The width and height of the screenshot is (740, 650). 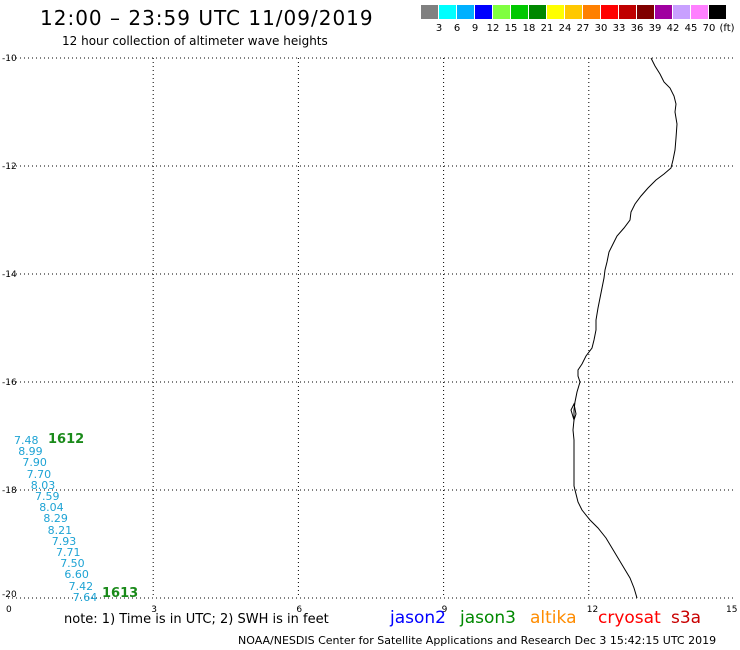 What do you see at coordinates (655, 28) in the screenshot?
I see `scale-label: 39` at bounding box center [655, 28].